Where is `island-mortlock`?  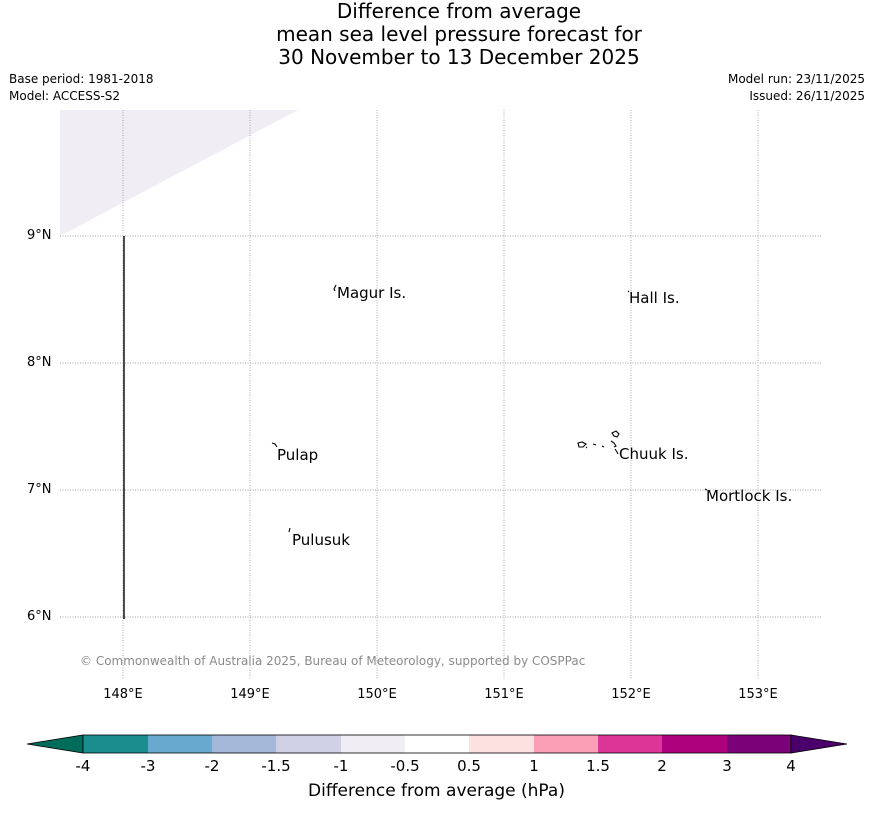
island-mortlock is located at coordinates (706, 489).